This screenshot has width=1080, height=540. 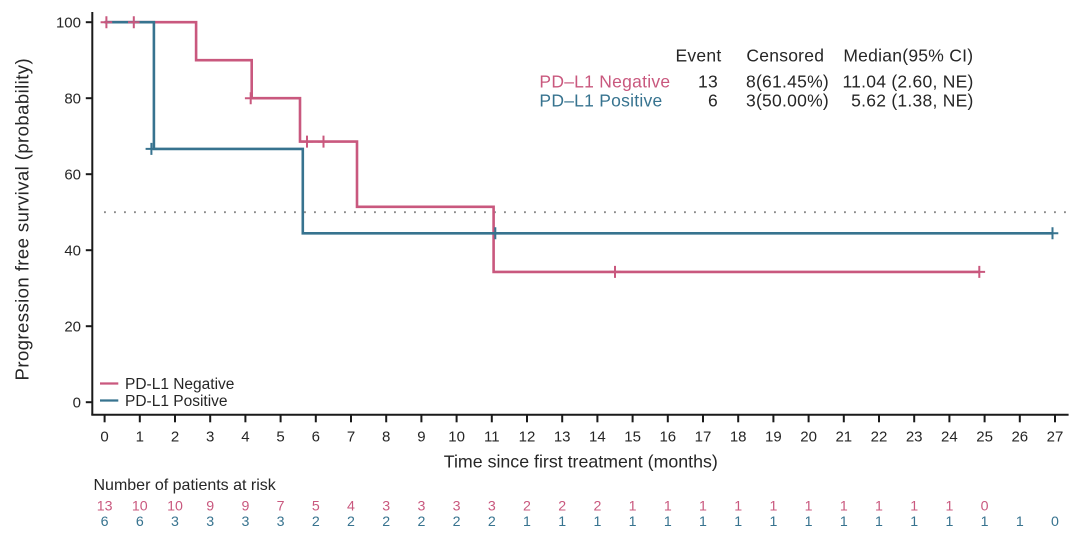 What do you see at coordinates (185, 485) in the screenshot?
I see `svg-text: Number of patients at risk` at bounding box center [185, 485].